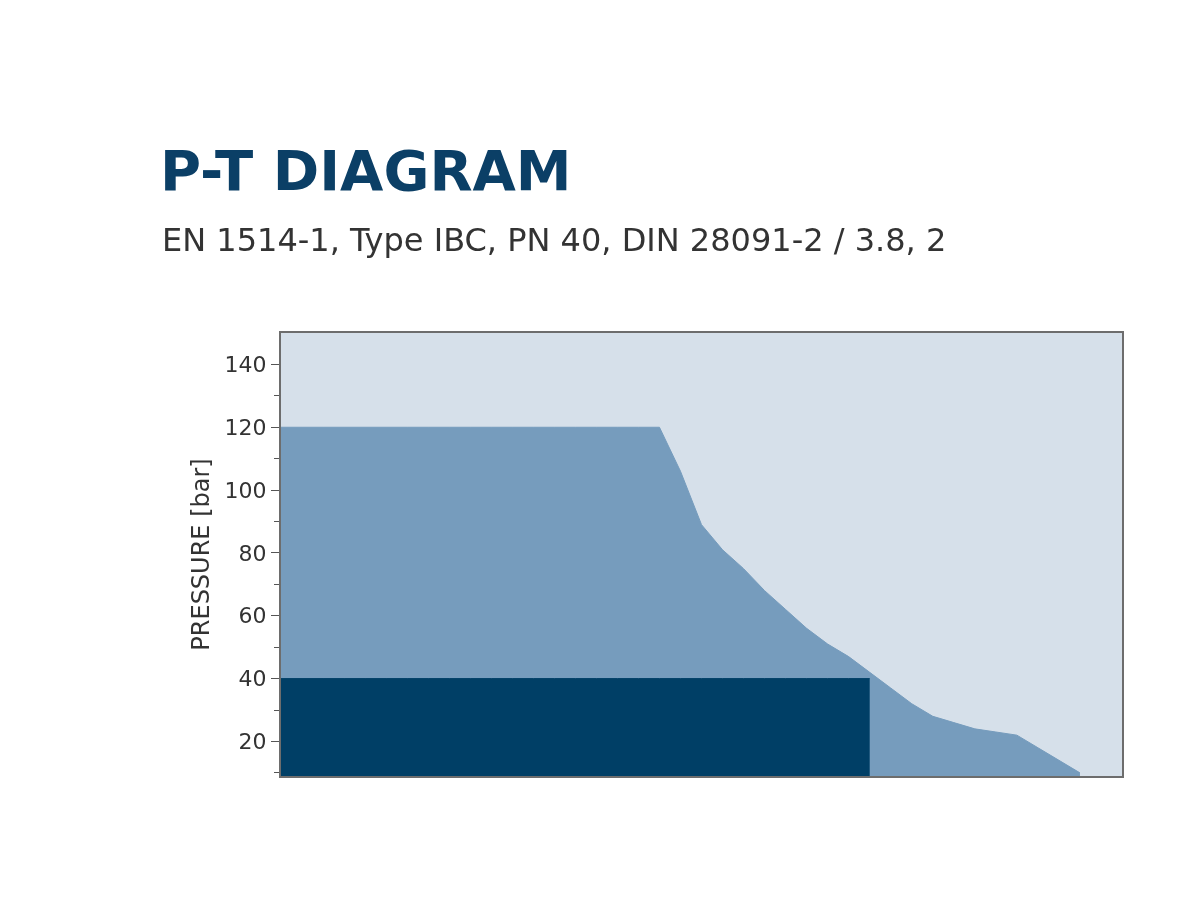 The width and height of the screenshot is (1200, 900). Describe the element at coordinates (252, 553) in the screenshot. I see `y-tick-label: 80` at that location.